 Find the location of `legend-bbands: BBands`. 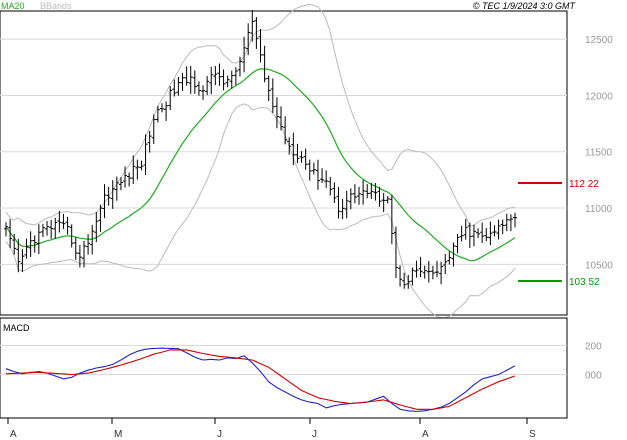

legend-bbands: BBands is located at coordinates (56, 6).